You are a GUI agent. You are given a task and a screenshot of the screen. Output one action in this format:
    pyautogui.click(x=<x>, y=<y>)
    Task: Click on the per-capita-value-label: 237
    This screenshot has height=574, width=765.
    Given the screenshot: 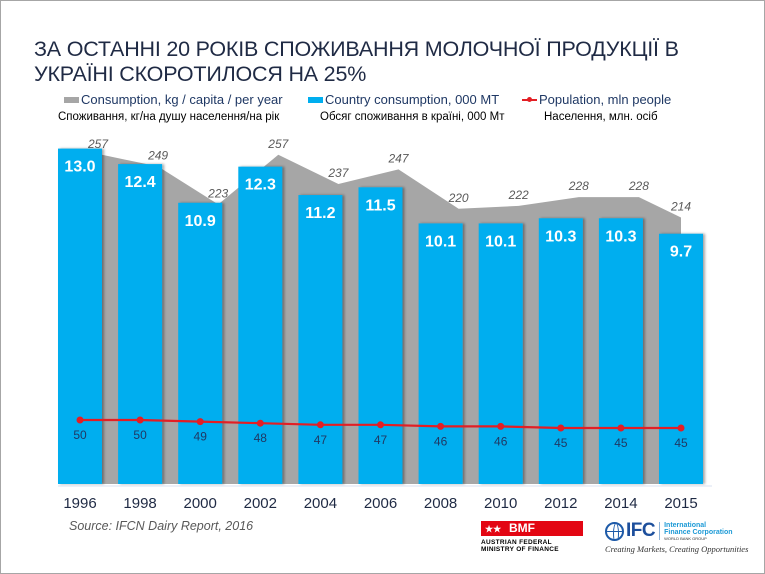 What is the action you would take?
    pyautogui.click(x=338, y=173)
    